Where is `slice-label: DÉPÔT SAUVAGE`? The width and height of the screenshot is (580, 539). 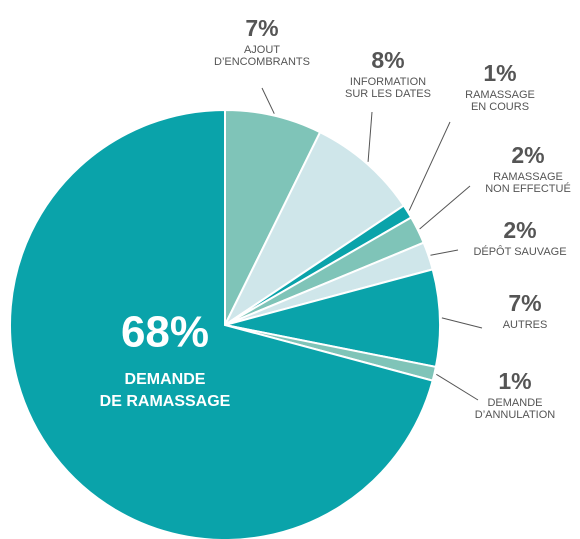 slice-label: DÉPÔT SAUVAGE is located at coordinates (519, 251).